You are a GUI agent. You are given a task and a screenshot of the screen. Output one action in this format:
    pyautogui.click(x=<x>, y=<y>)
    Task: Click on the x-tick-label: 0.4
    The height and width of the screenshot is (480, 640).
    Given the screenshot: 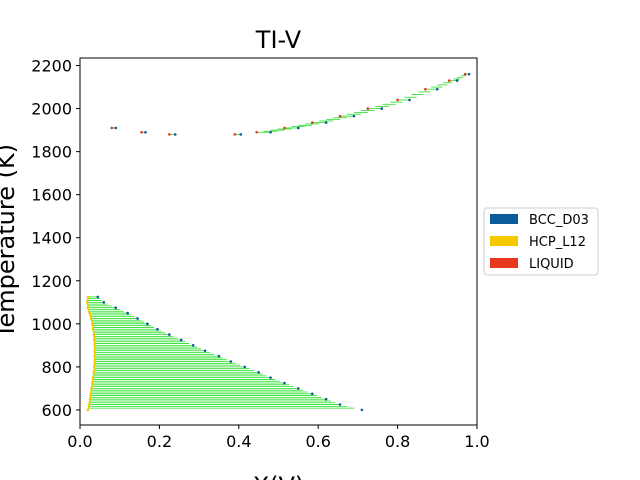 What is the action you would take?
    pyautogui.click(x=238, y=441)
    